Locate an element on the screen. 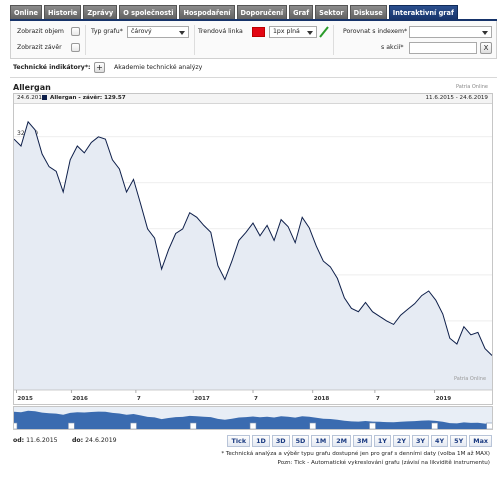 Image resolution: width=500 pixels, height=478 pixels. chart-title: Allergan is located at coordinates (32, 87).